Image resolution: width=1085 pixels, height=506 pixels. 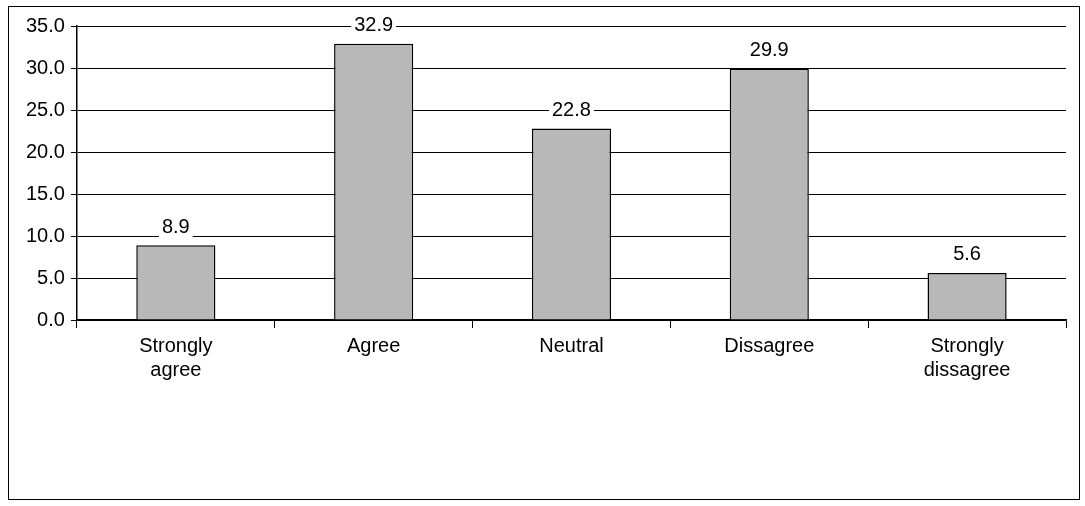 What do you see at coordinates (45, 234) in the screenshot?
I see `y-tick-label: 10.0` at bounding box center [45, 234].